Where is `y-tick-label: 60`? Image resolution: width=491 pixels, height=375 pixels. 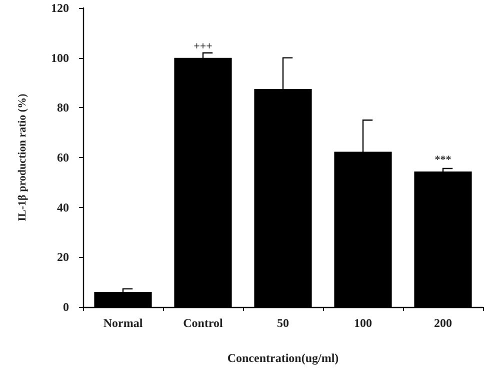
y-tick-label: 60 is located at coordinates (63, 157).